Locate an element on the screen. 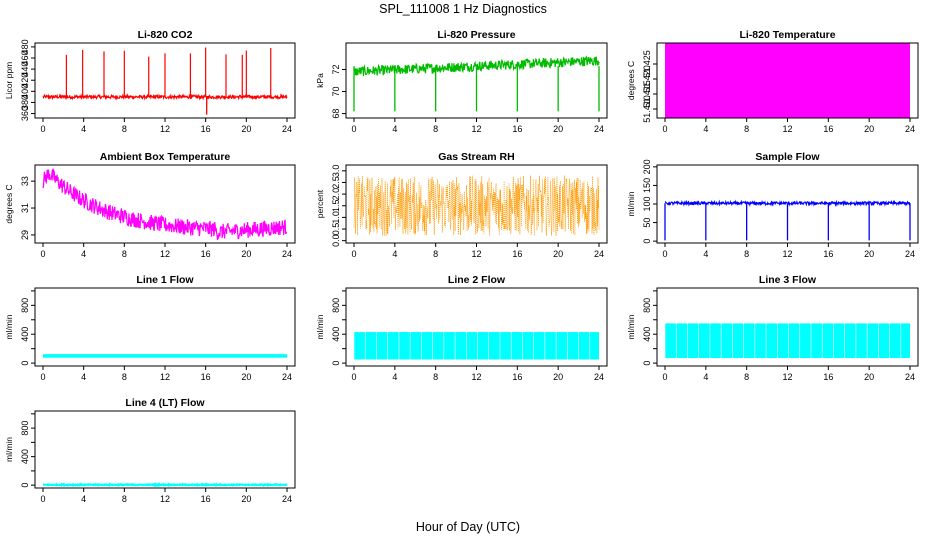  series-line-1-flow is located at coordinates (165, 356).